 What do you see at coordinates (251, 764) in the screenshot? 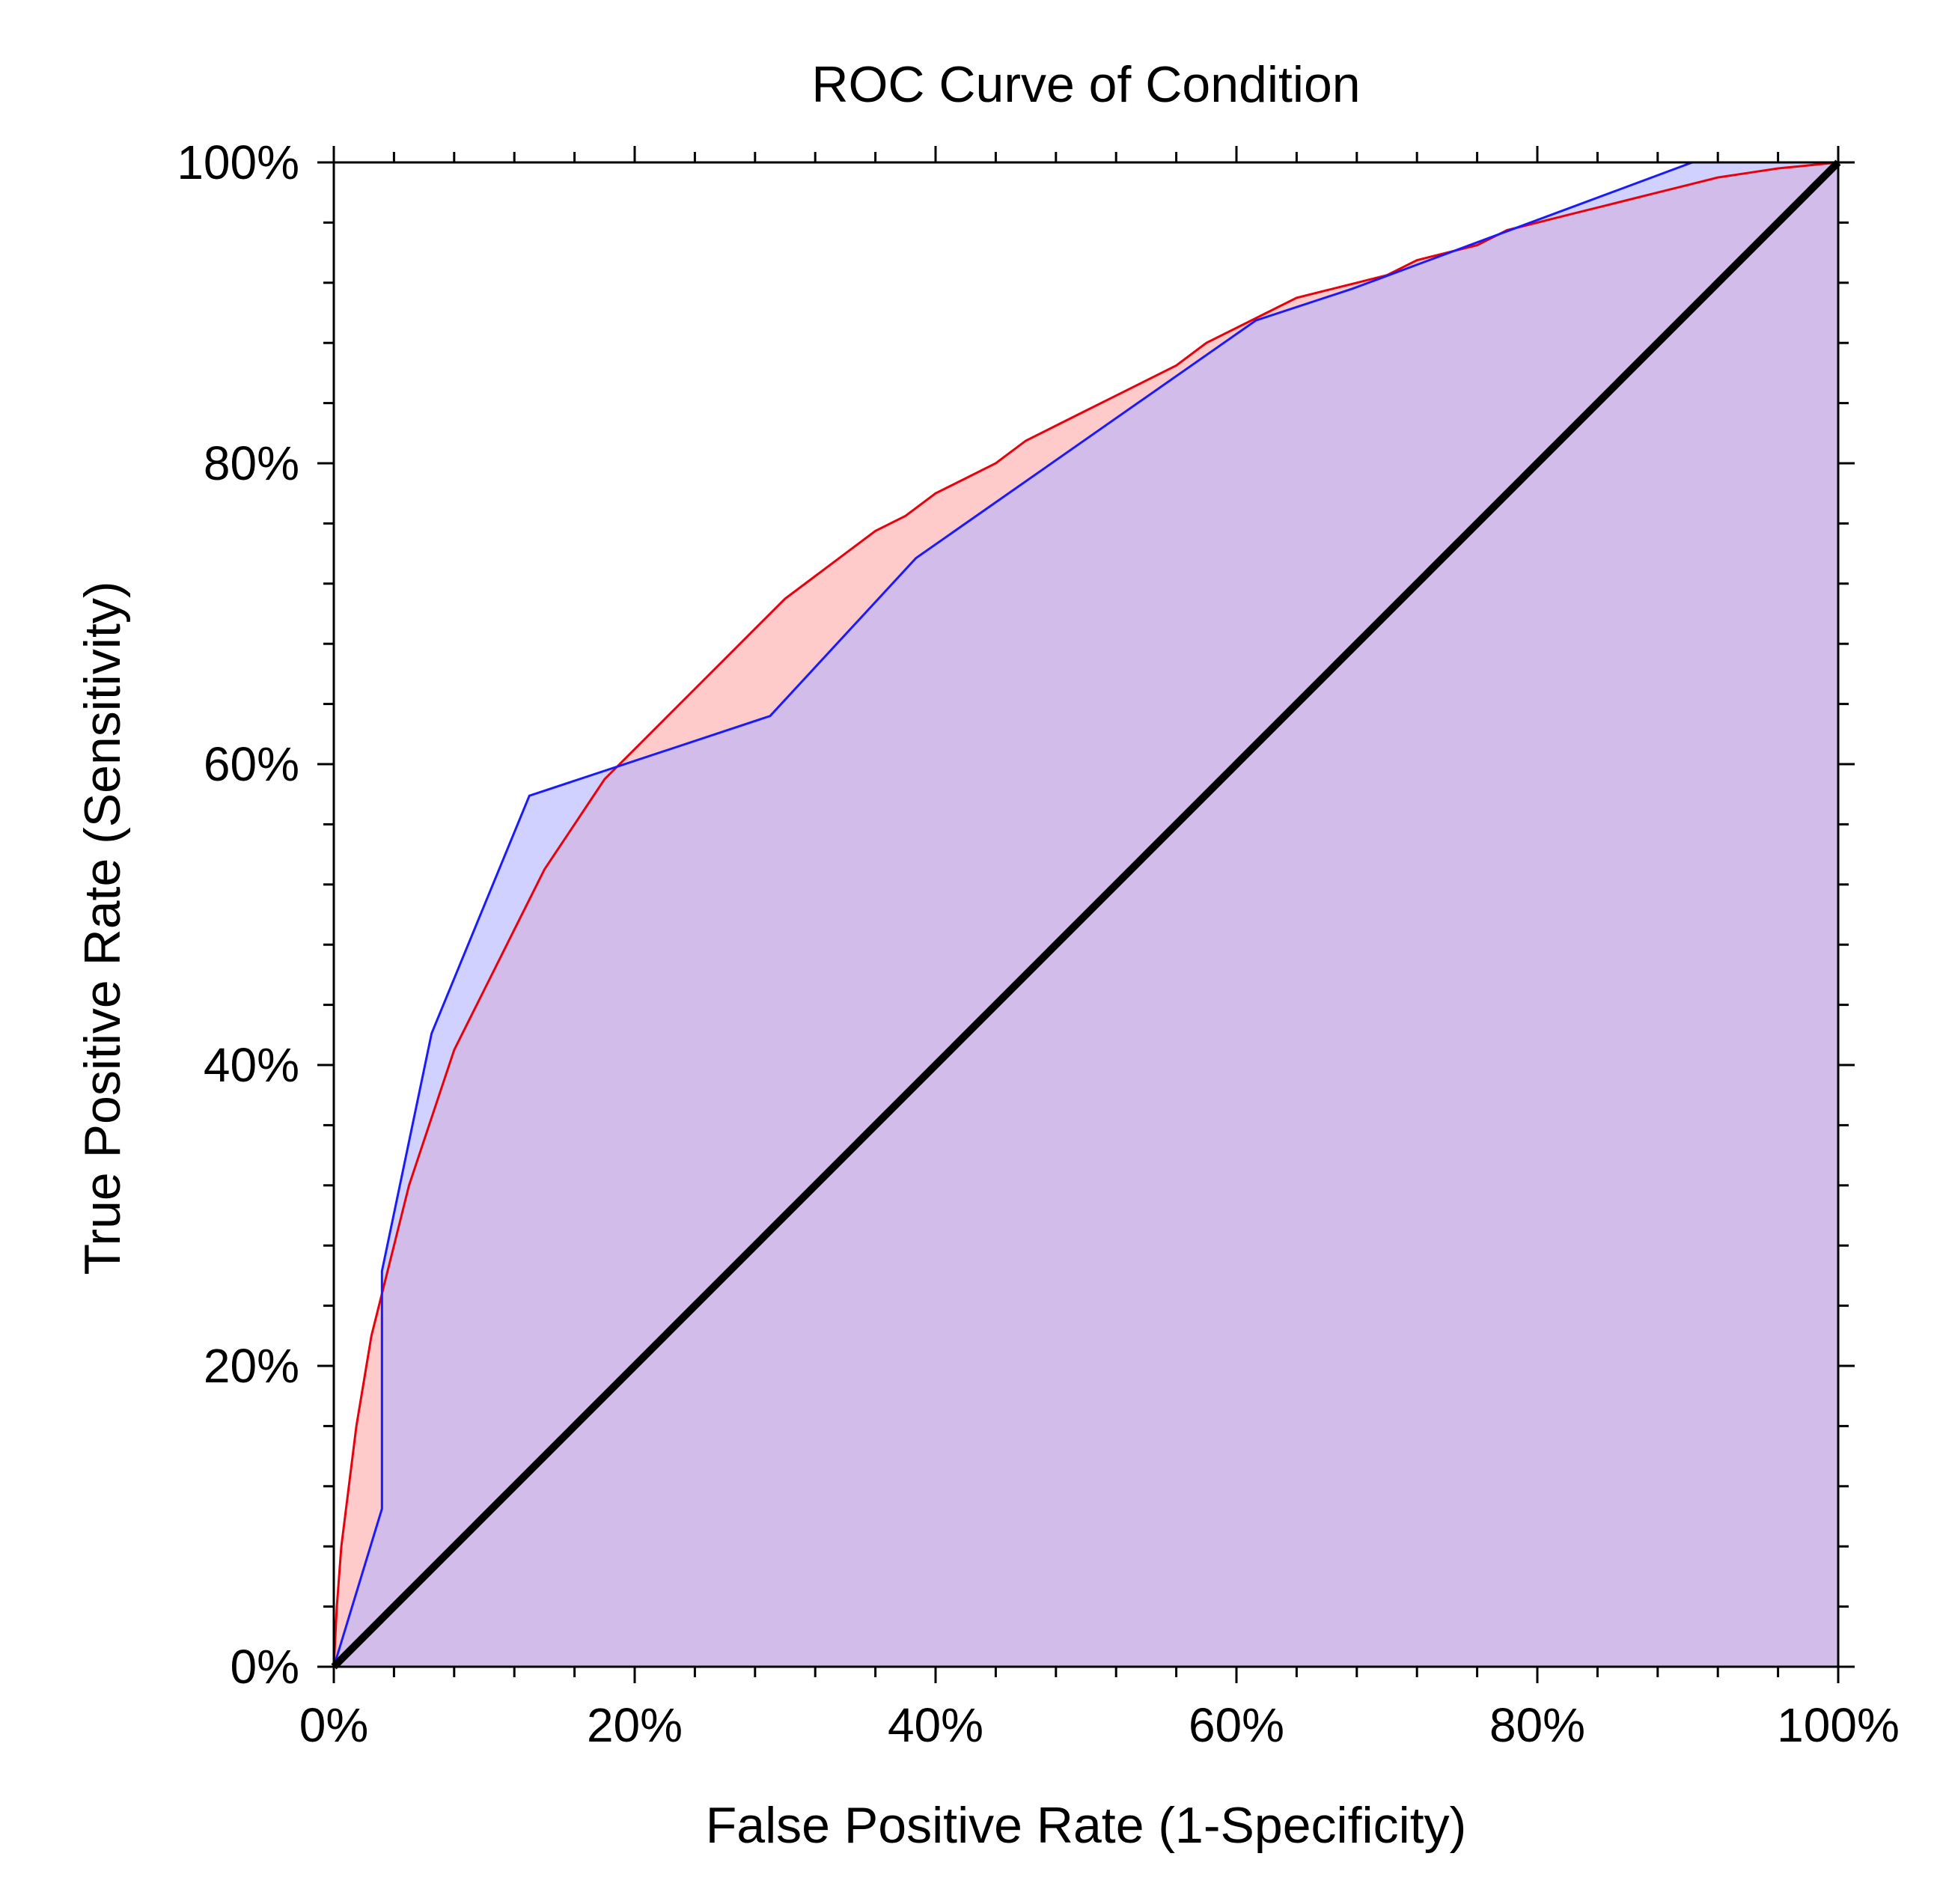
I see `y-tick-label: 60%` at bounding box center [251, 764].